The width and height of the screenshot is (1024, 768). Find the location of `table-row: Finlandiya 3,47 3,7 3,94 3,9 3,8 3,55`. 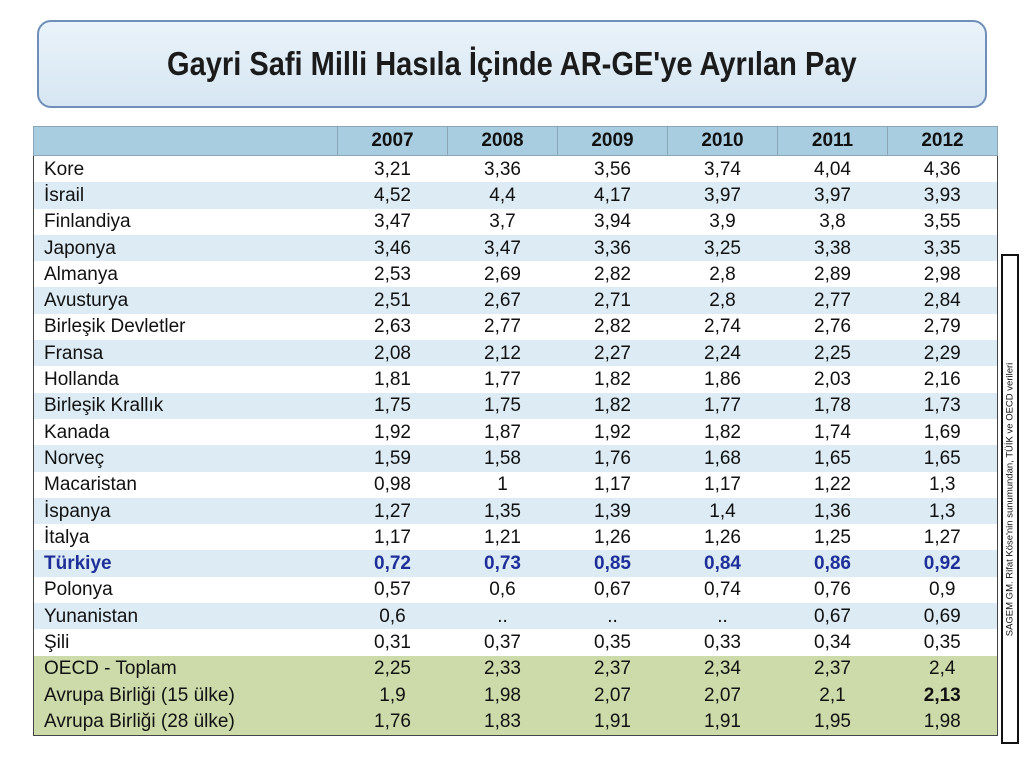

table-row: Finlandiya 3,47 3,7 3,94 3,9 3,8 3,55 is located at coordinates (515, 221).